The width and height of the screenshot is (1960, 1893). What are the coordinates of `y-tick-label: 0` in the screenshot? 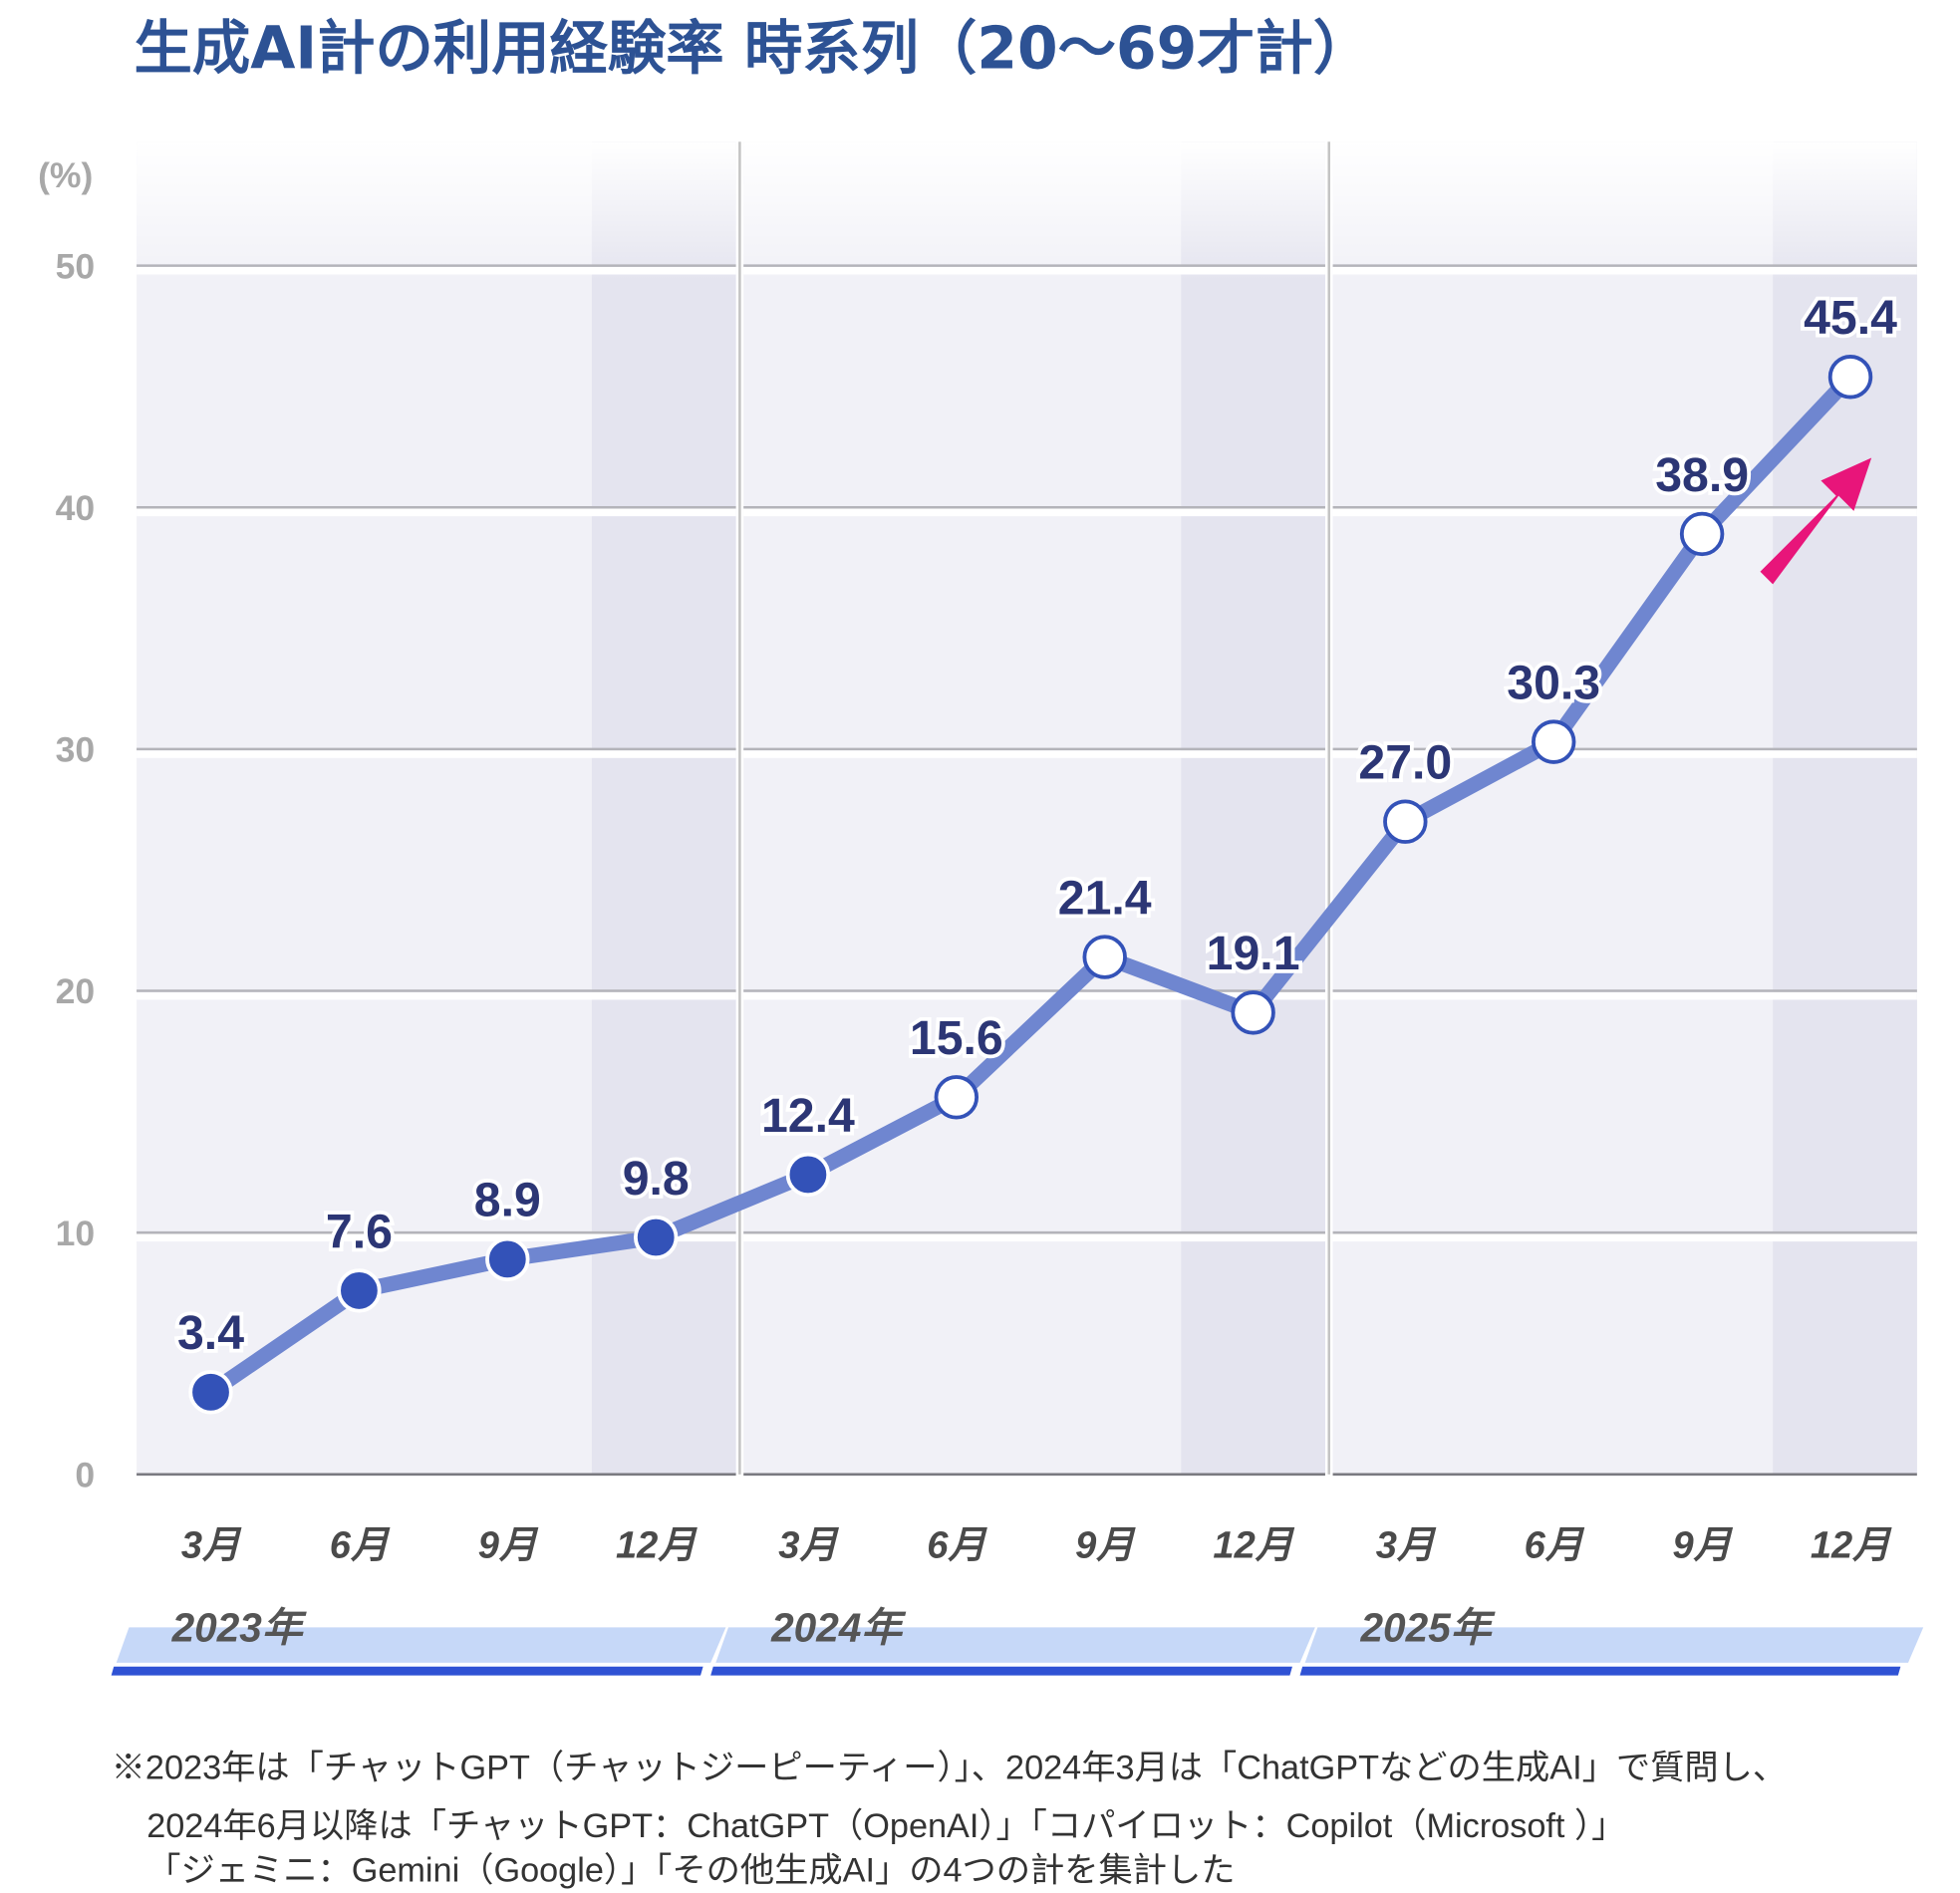 It's located at (85, 1475).